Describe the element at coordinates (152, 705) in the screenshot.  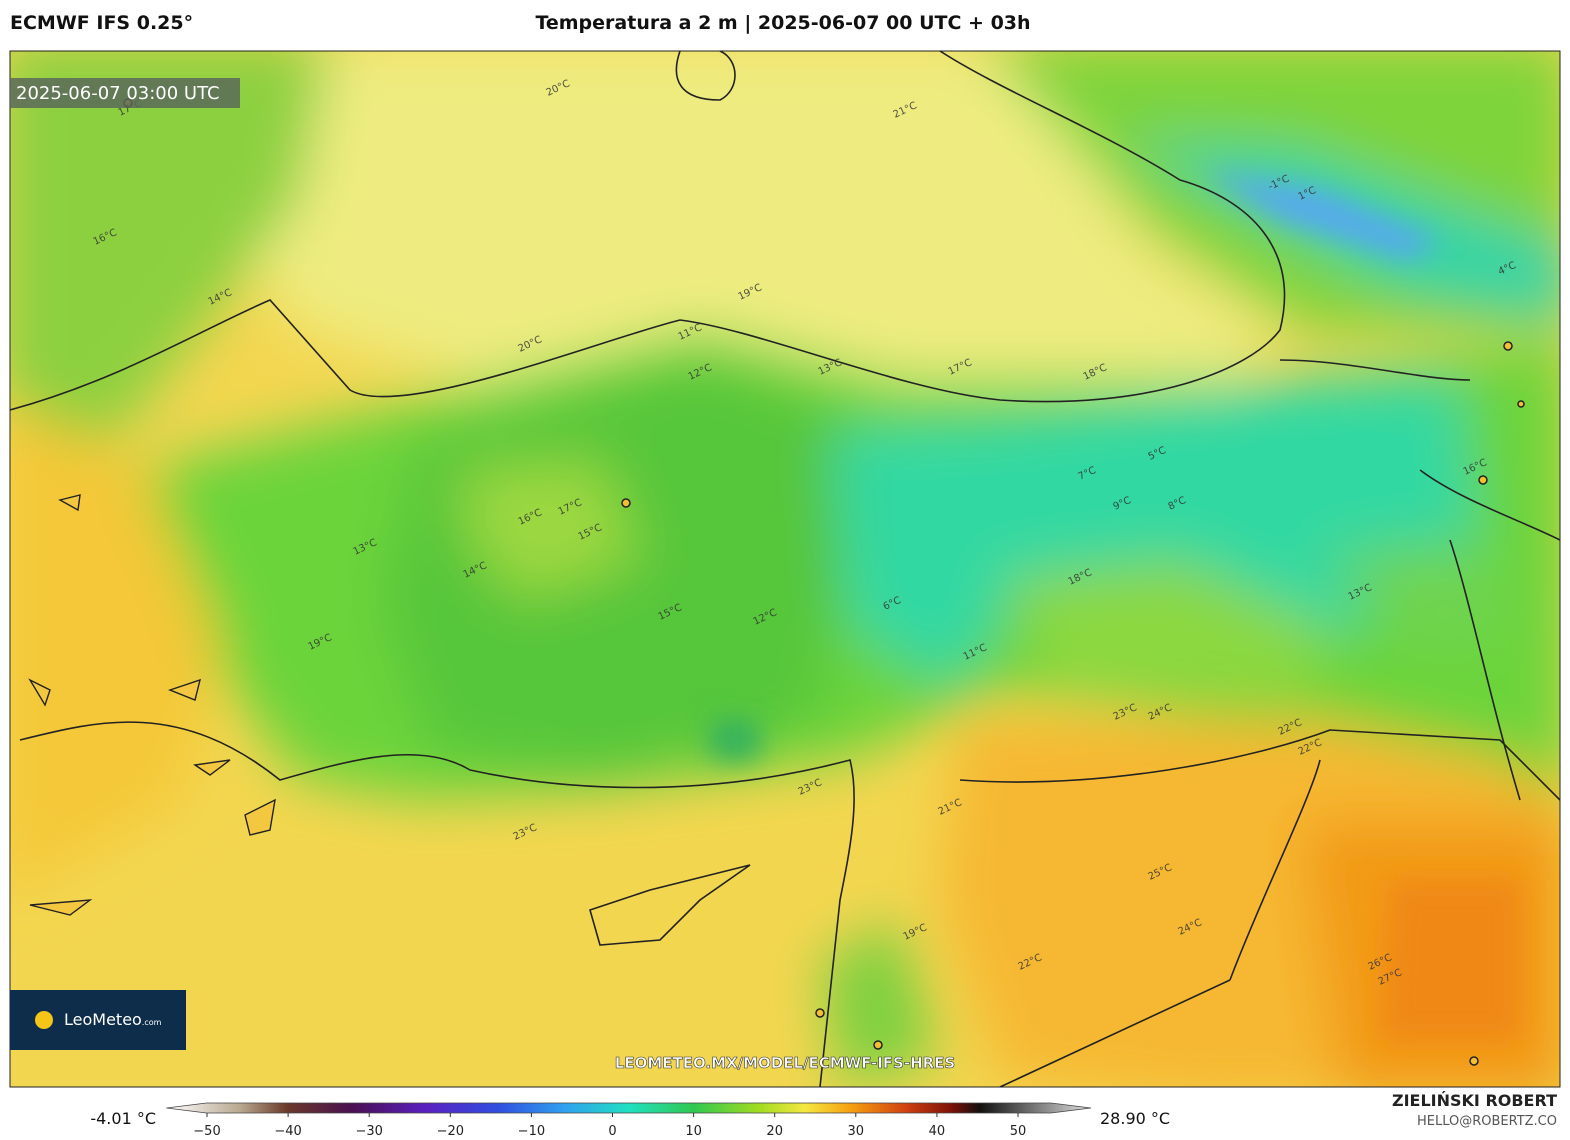
I see `islands` at that location.